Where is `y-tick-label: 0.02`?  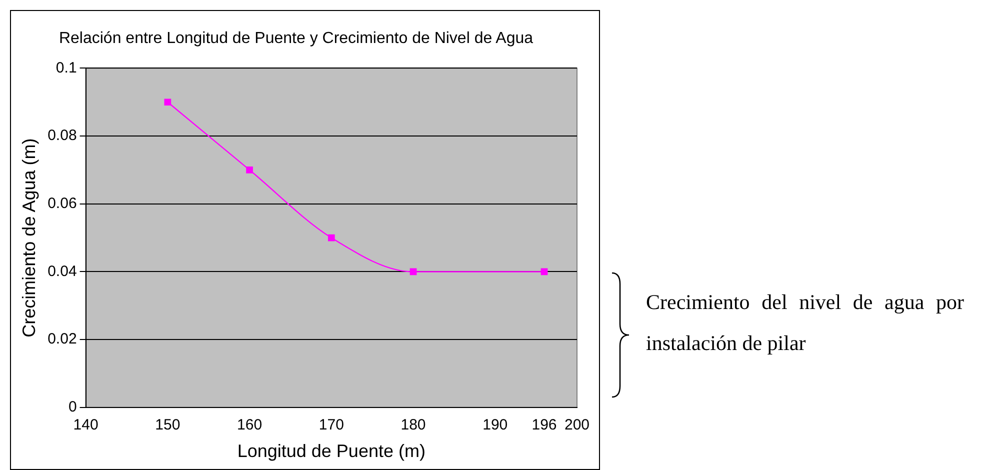 y-tick-label: 0.02 is located at coordinates (62, 339).